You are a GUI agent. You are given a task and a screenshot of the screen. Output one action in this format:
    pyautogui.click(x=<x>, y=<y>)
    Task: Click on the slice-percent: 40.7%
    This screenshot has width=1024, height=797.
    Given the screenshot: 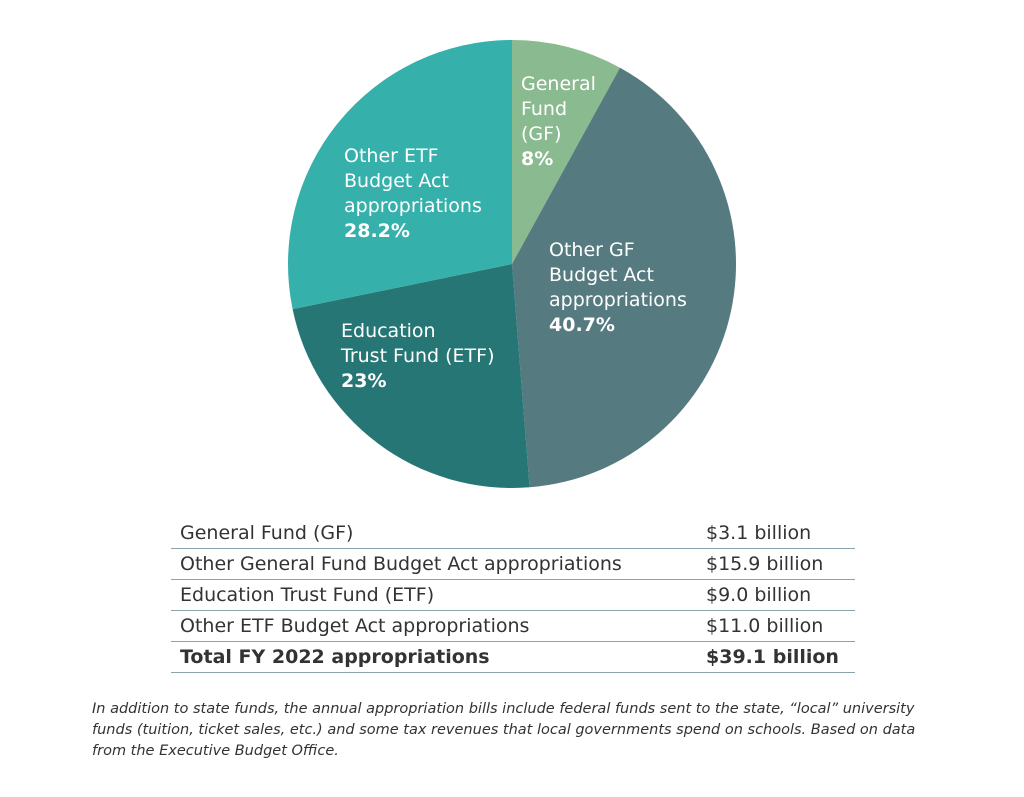 What is the action you would take?
    pyautogui.click(x=582, y=325)
    